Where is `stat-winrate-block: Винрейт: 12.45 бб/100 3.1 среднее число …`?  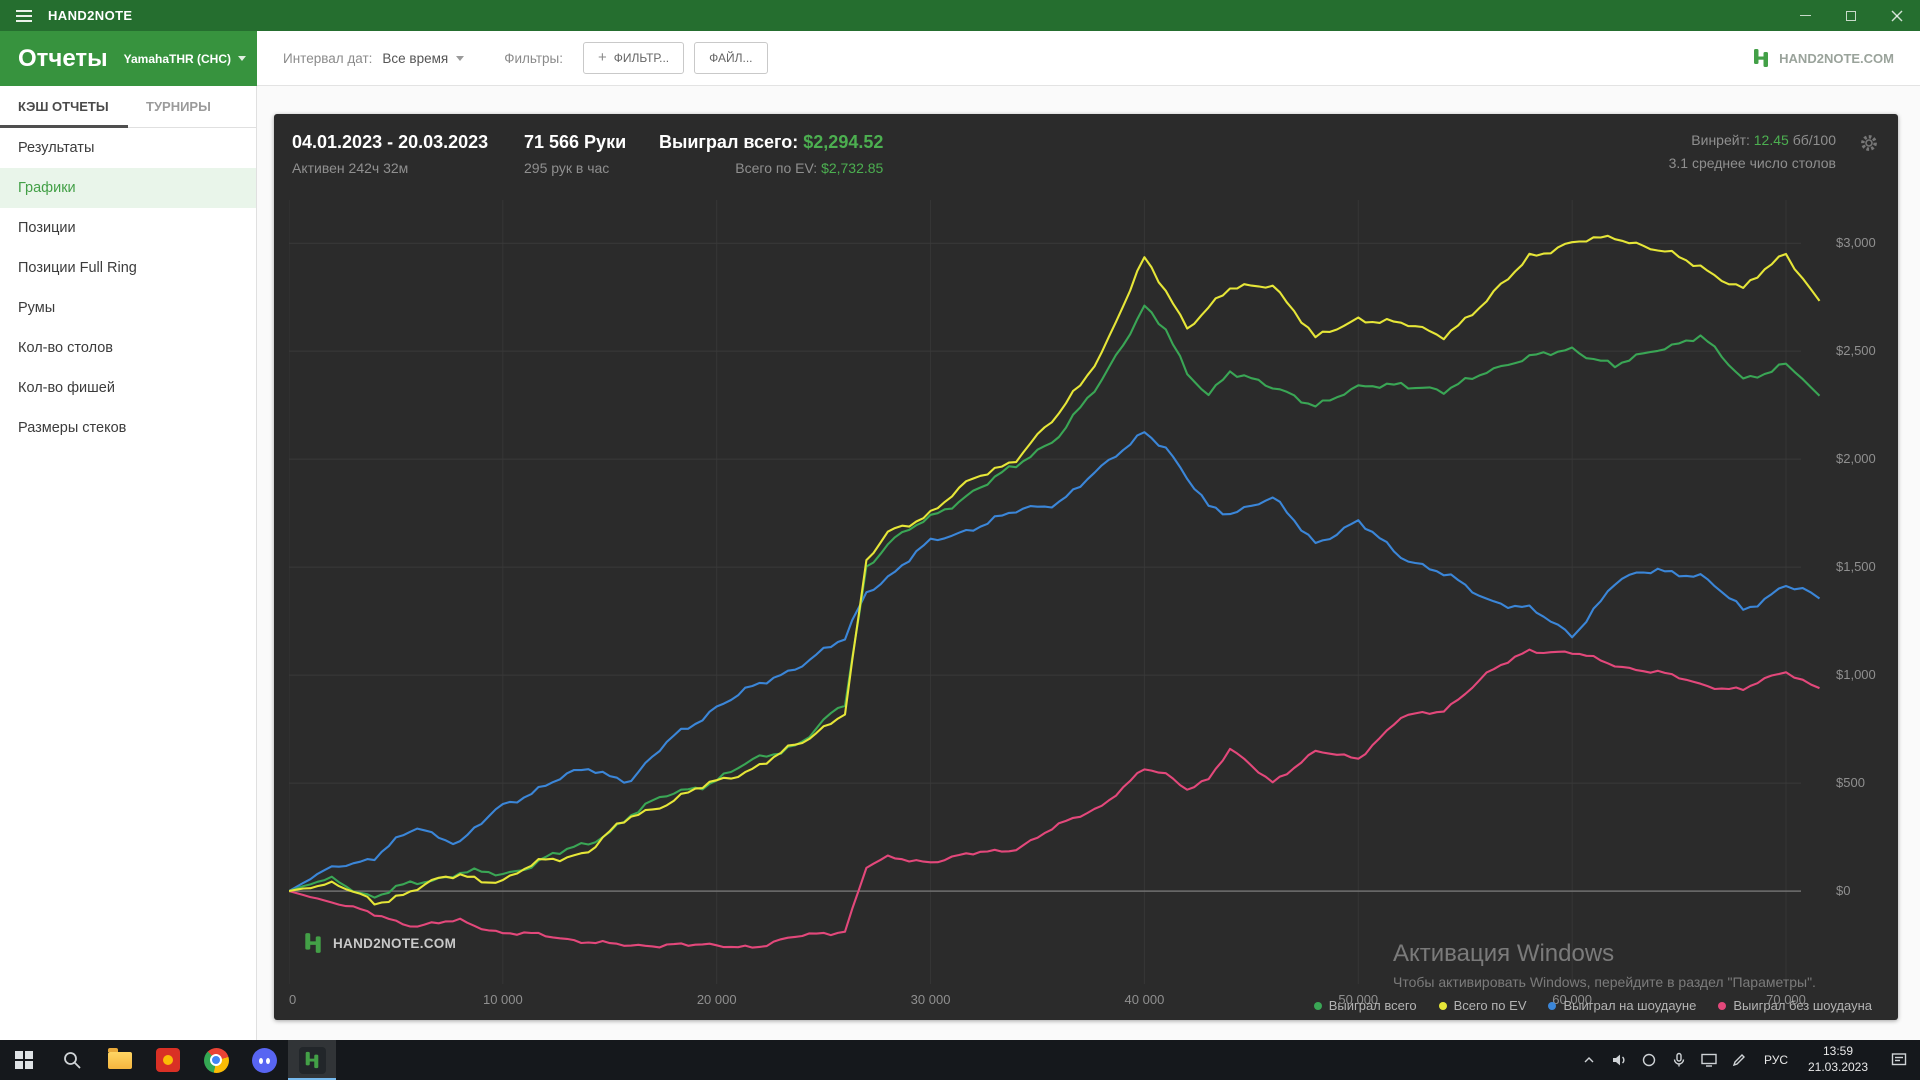
stat-winrate-block: Винрейт: 12.45 бб/100 3.1 среднее число … is located at coordinates (1752, 151).